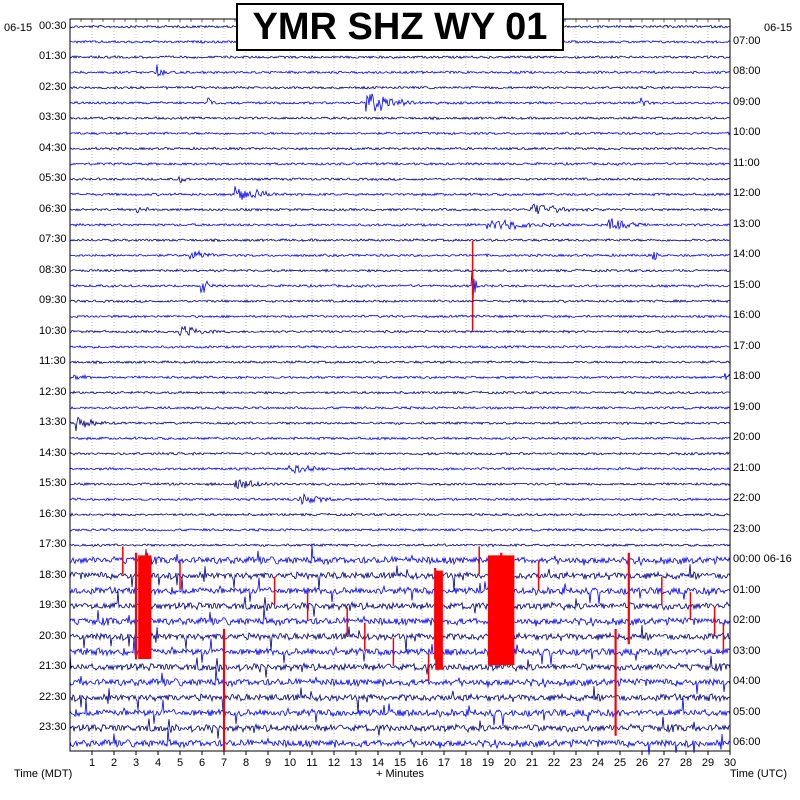  Describe the element at coordinates (747, 40) in the screenshot. I see `right-time-label: 07:00` at that location.